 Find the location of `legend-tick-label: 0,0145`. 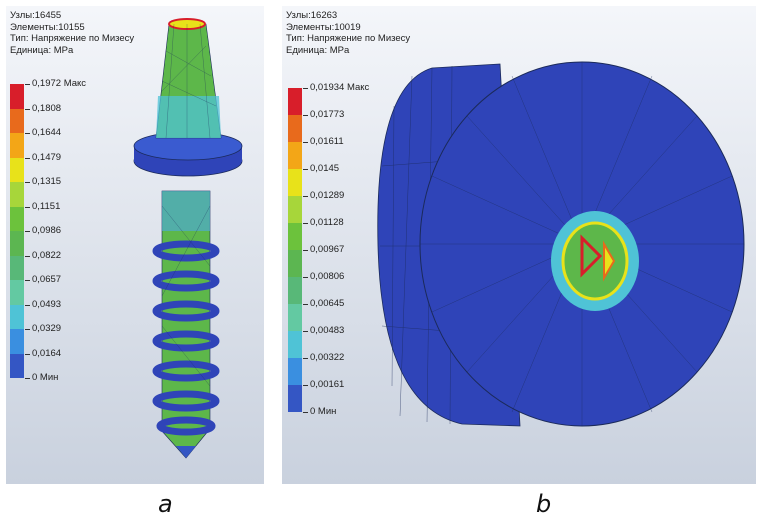

legend-tick-label: 0,0145 is located at coordinates (321, 168).